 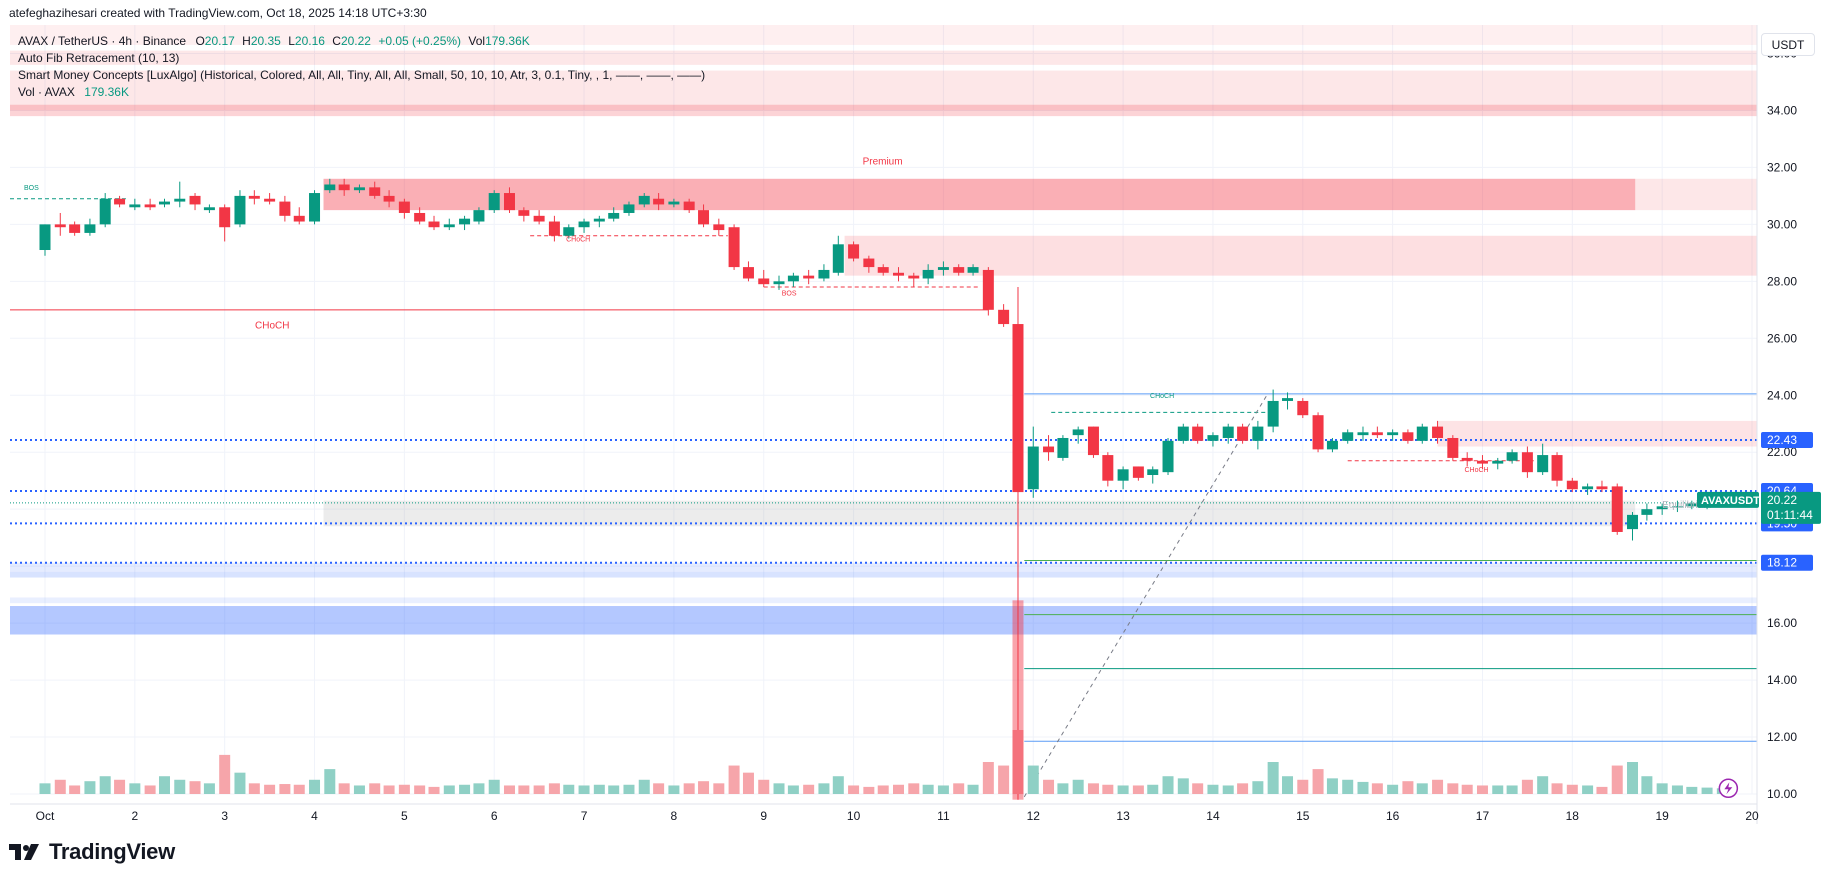 What do you see at coordinates (1782, 563) in the screenshot?
I see `price-label-text: 18.12` at bounding box center [1782, 563].